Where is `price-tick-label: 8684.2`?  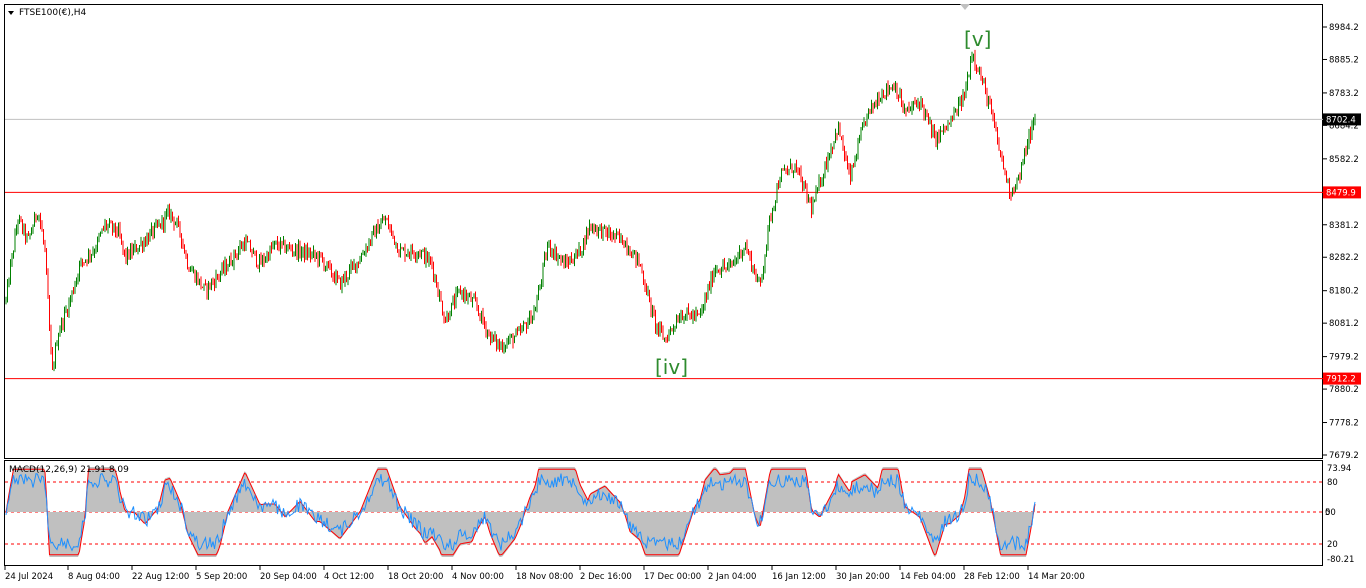 price-tick-label: 8684.2 is located at coordinates (1344, 126).